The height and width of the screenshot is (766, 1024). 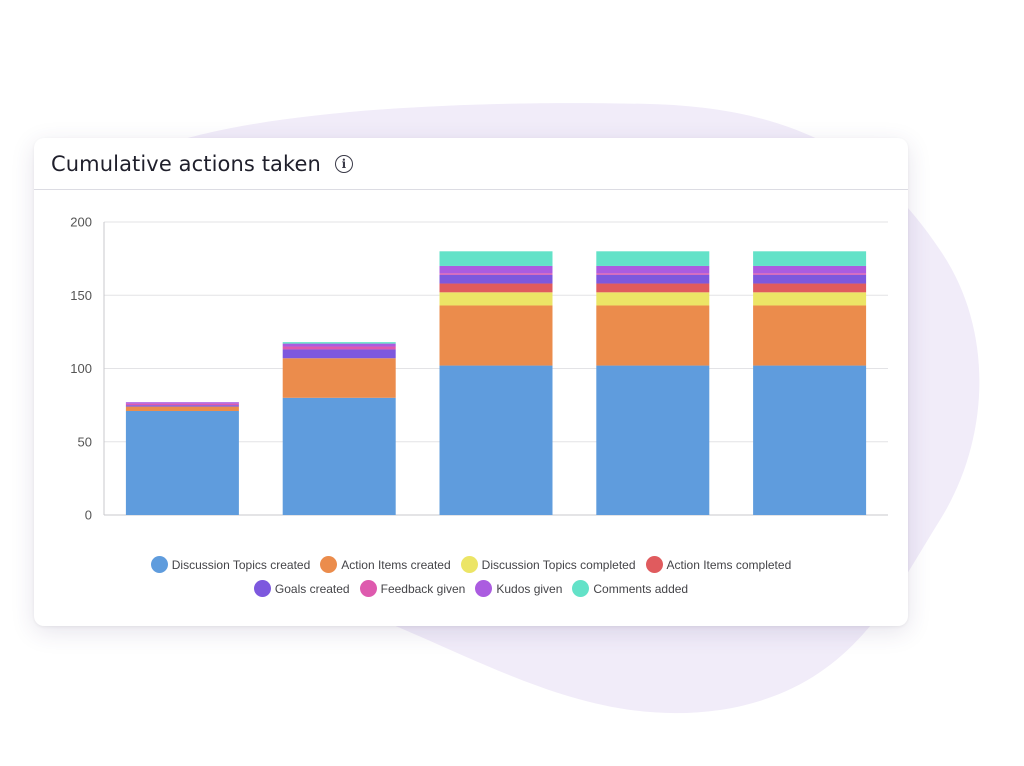 I want to click on legend-item: Comments added, so click(x=630, y=588).